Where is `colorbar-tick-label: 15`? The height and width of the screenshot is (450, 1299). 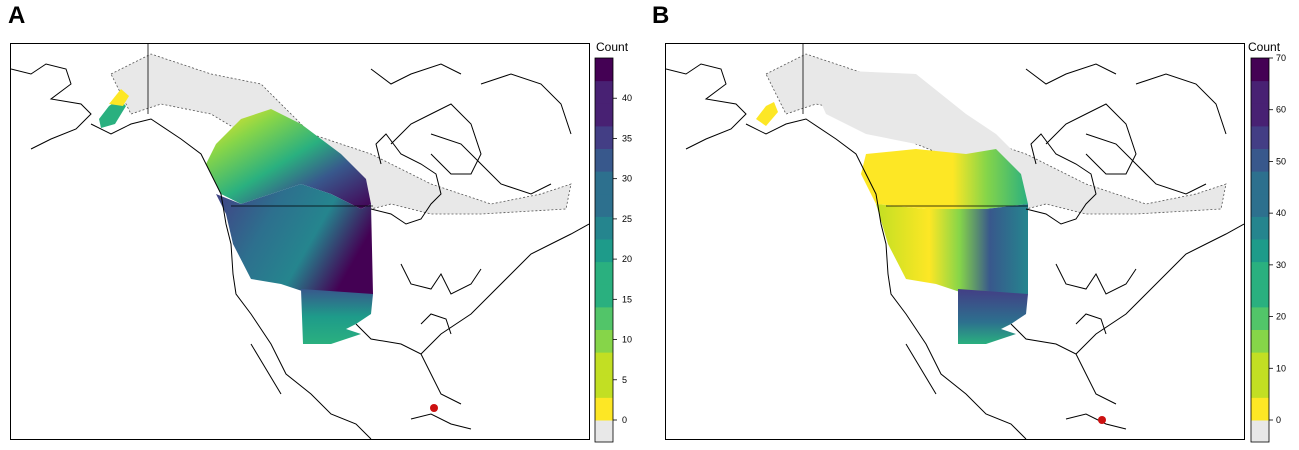 colorbar-tick-label: 15 is located at coordinates (627, 299).